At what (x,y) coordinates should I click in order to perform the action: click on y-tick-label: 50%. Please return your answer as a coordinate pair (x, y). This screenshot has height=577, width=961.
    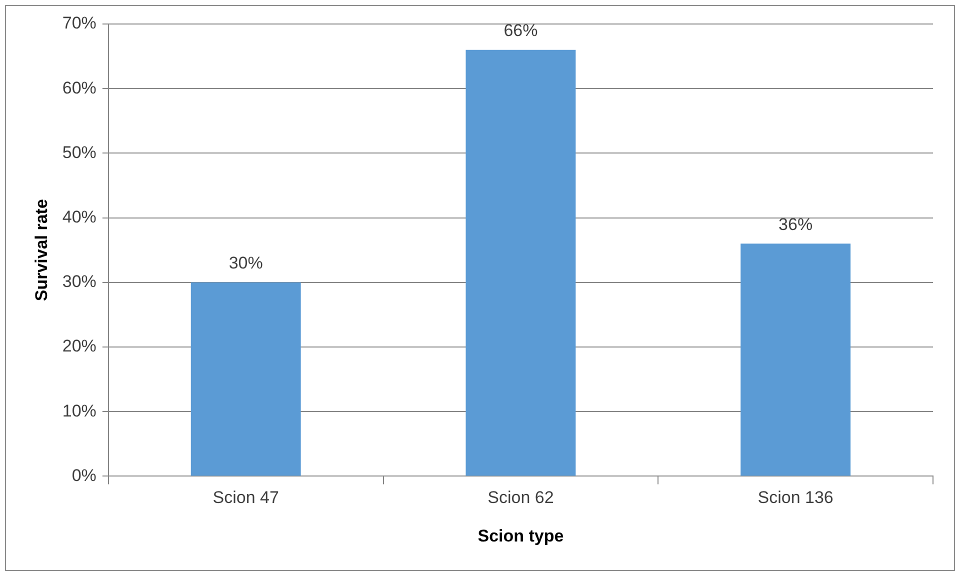
    Looking at the image, I should click on (79, 152).